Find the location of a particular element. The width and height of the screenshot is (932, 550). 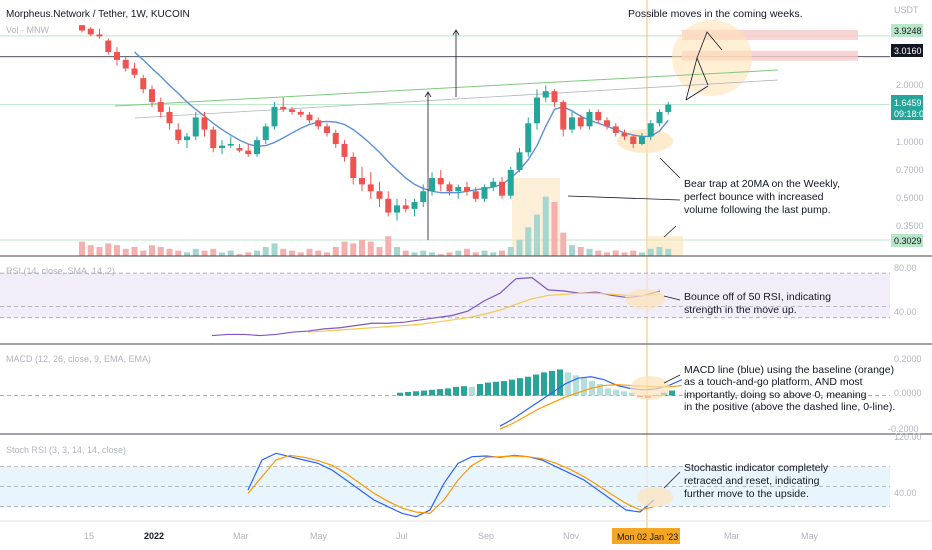

currency-label: USDT is located at coordinates (906, 10).